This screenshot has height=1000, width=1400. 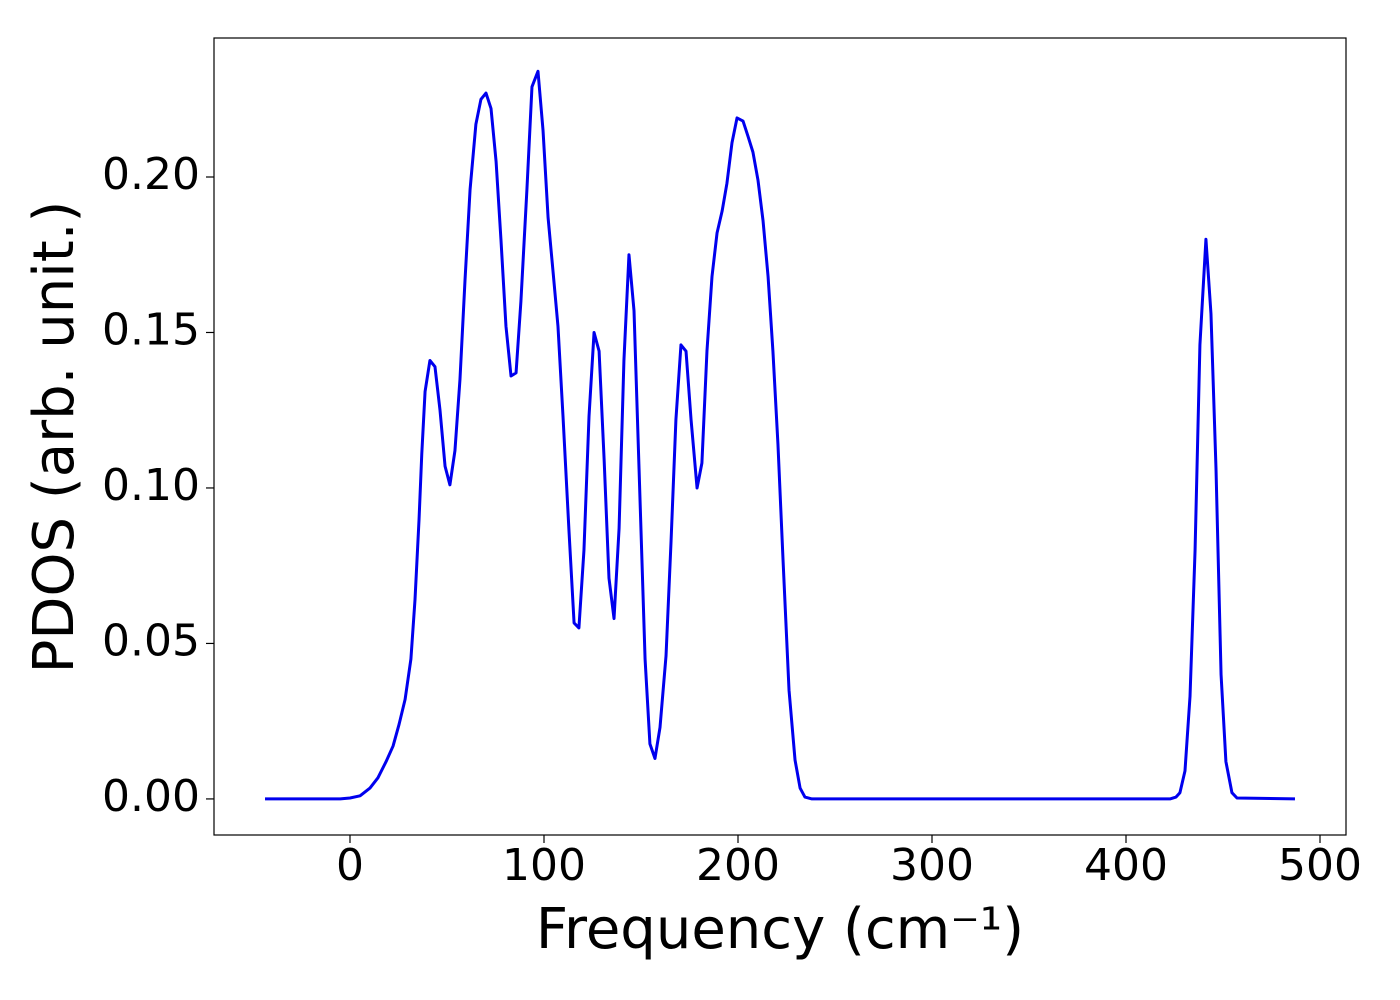 I want to click on x-tick-label: 200, so click(x=738, y=865).